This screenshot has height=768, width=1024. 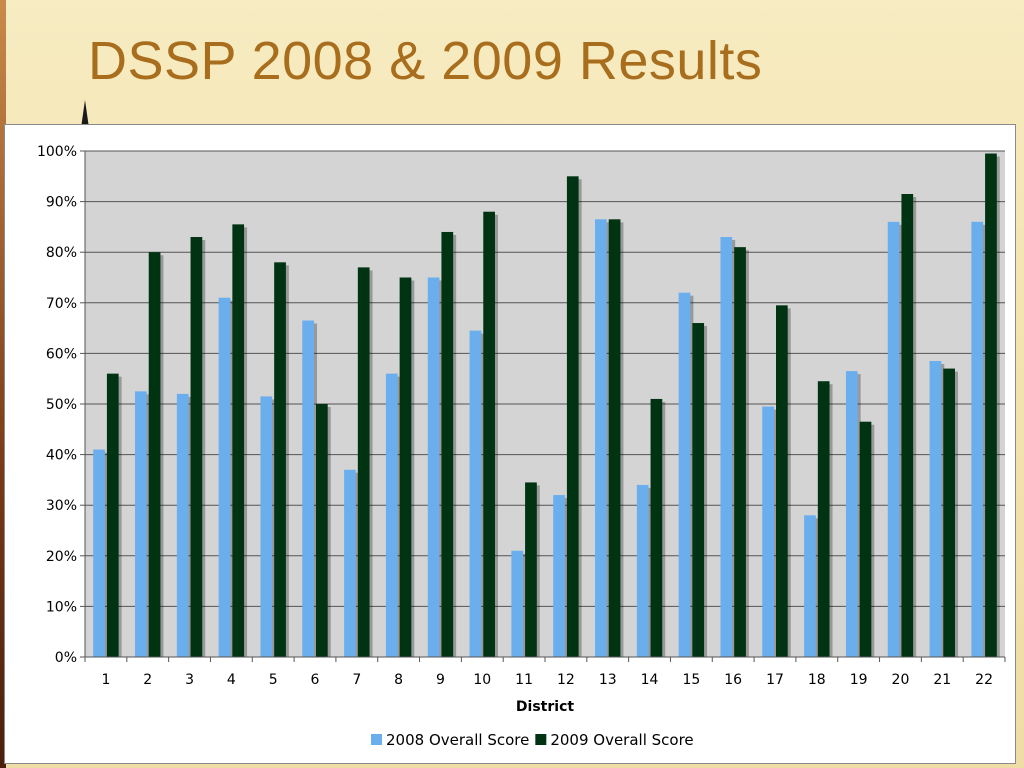 What do you see at coordinates (61, 253) in the screenshot?
I see `y-tick-label: 80%` at bounding box center [61, 253].